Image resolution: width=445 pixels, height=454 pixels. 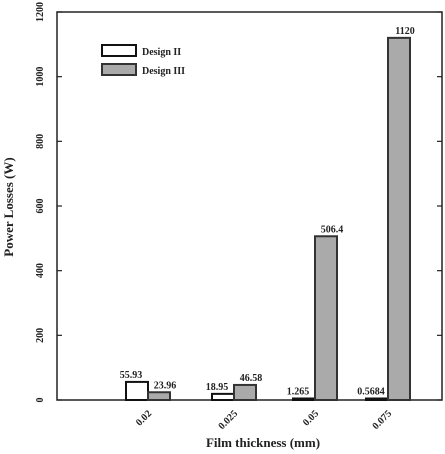 I want to click on y-tick-label: 1000, so click(x=40, y=77).